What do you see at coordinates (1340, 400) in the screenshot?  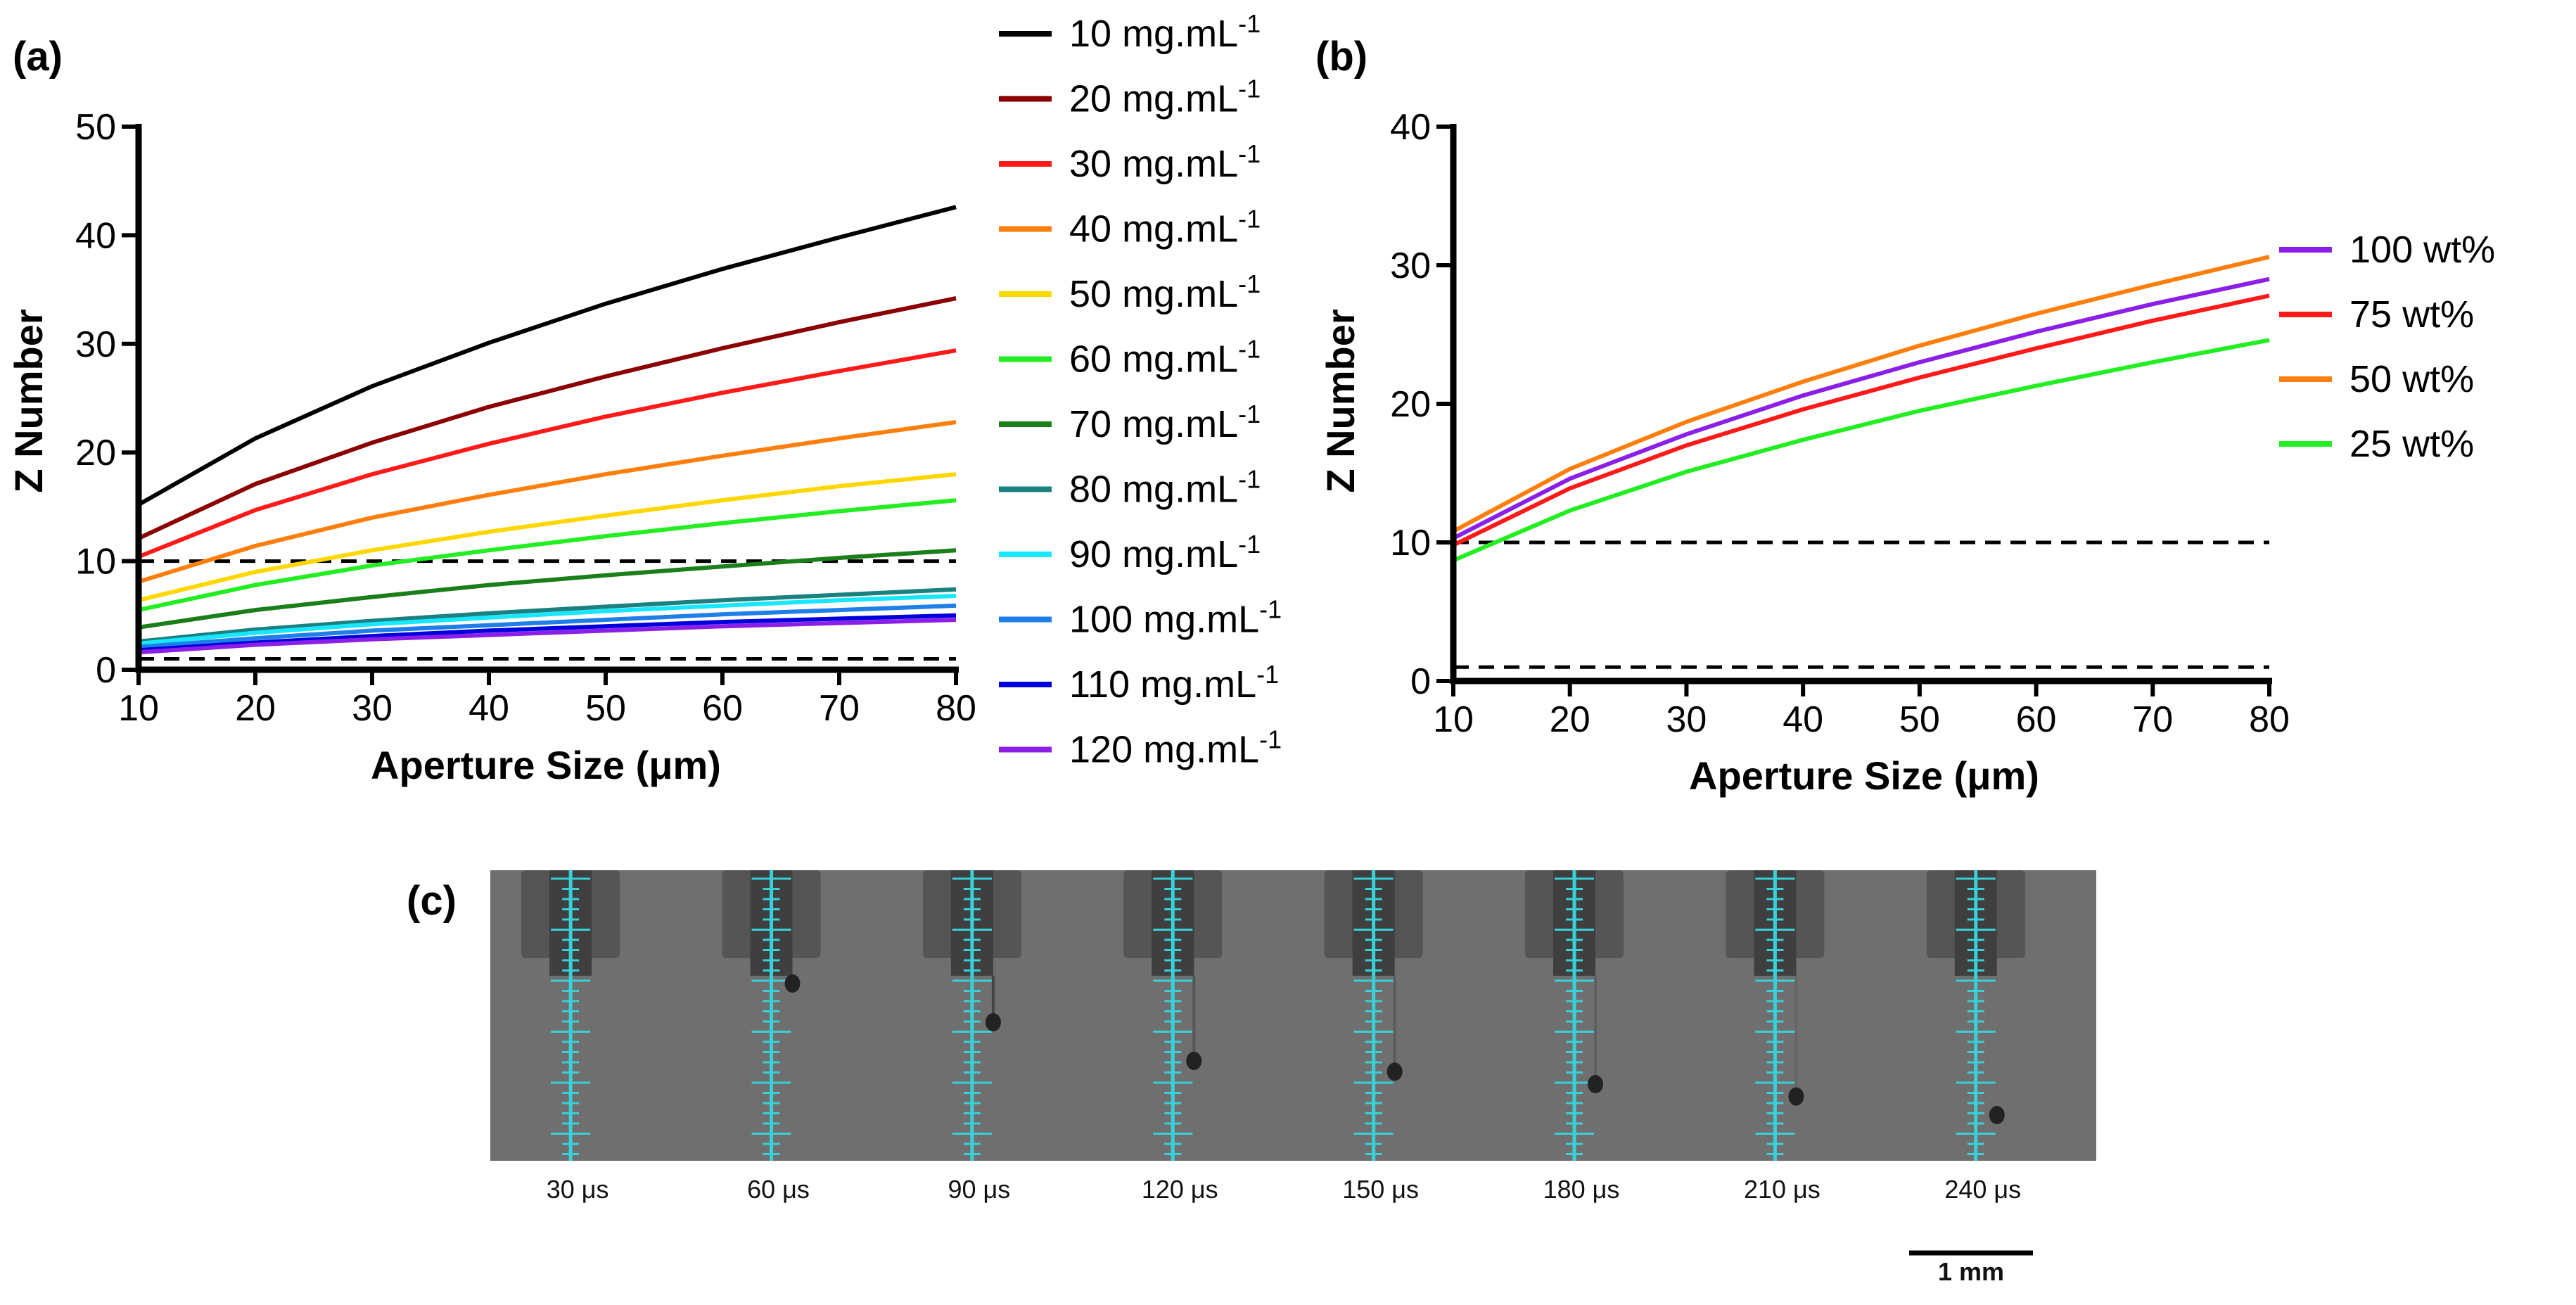 I see `y-axis-title-b: Z Number` at bounding box center [1340, 400].